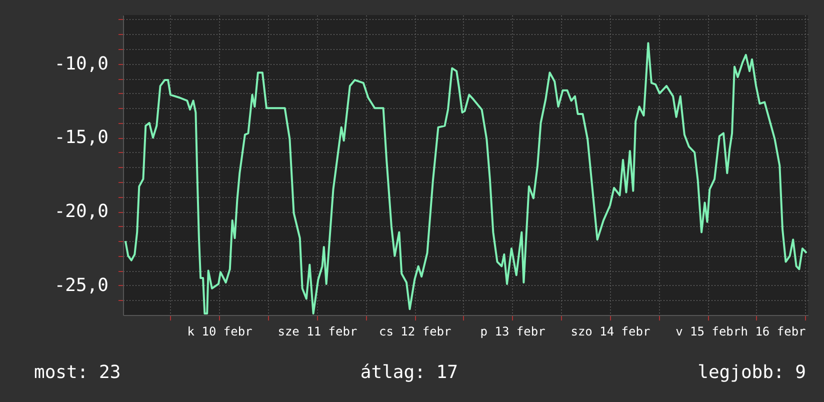  I want to click on y-tick-label: -20,0, so click(81, 211).